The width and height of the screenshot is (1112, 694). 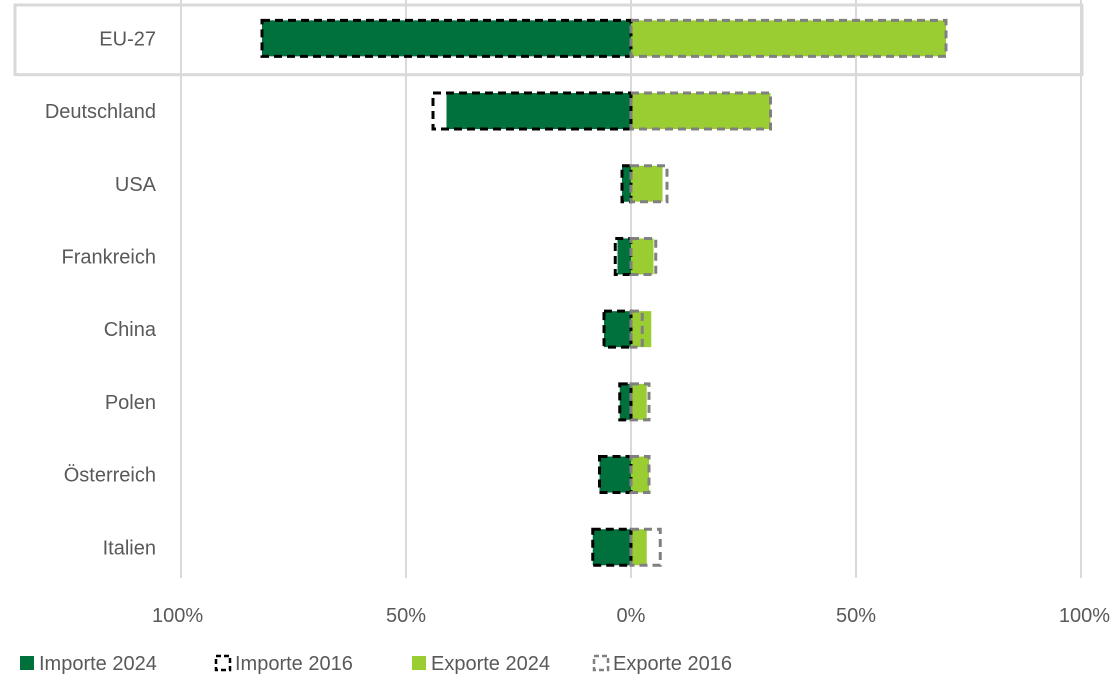 What do you see at coordinates (490, 664) in the screenshot?
I see `legend-label: Exporte 2024` at bounding box center [490, 664].